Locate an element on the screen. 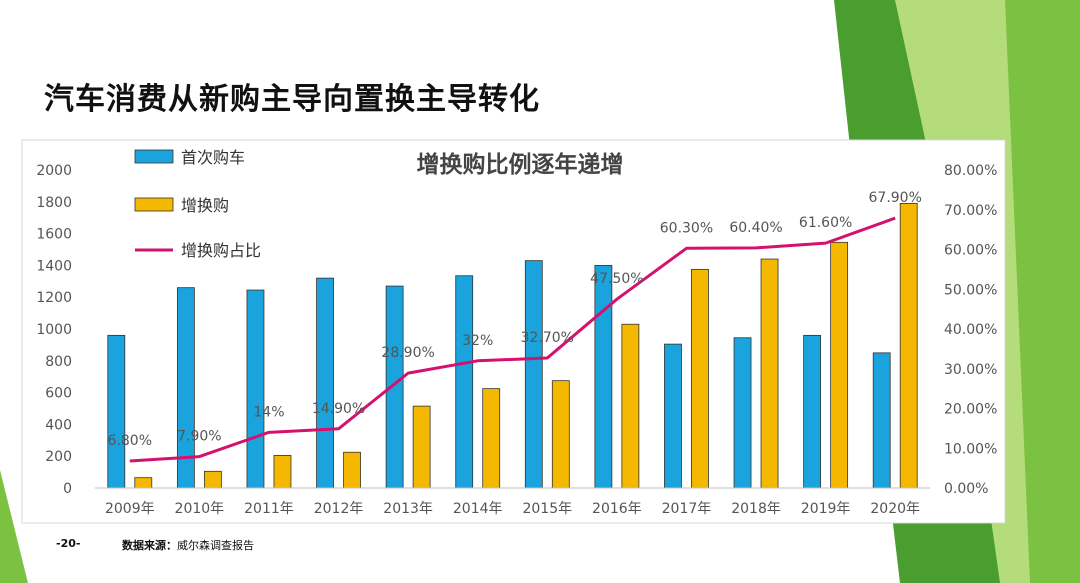 This screenshot has width=1080, height=583. x-tick-label: 2011年 is located at coordinates (269, 509).